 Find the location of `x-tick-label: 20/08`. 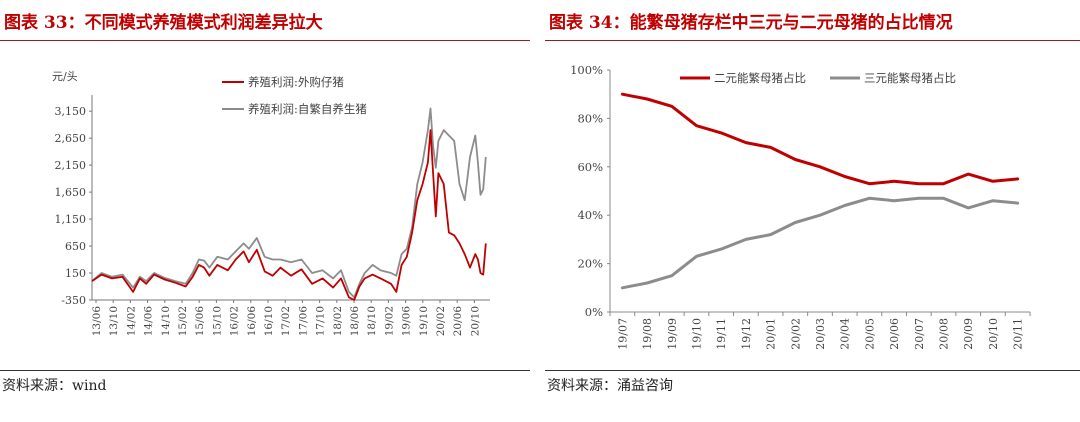

x-tick-label: 20/08 is located at coordinates (944, 334).